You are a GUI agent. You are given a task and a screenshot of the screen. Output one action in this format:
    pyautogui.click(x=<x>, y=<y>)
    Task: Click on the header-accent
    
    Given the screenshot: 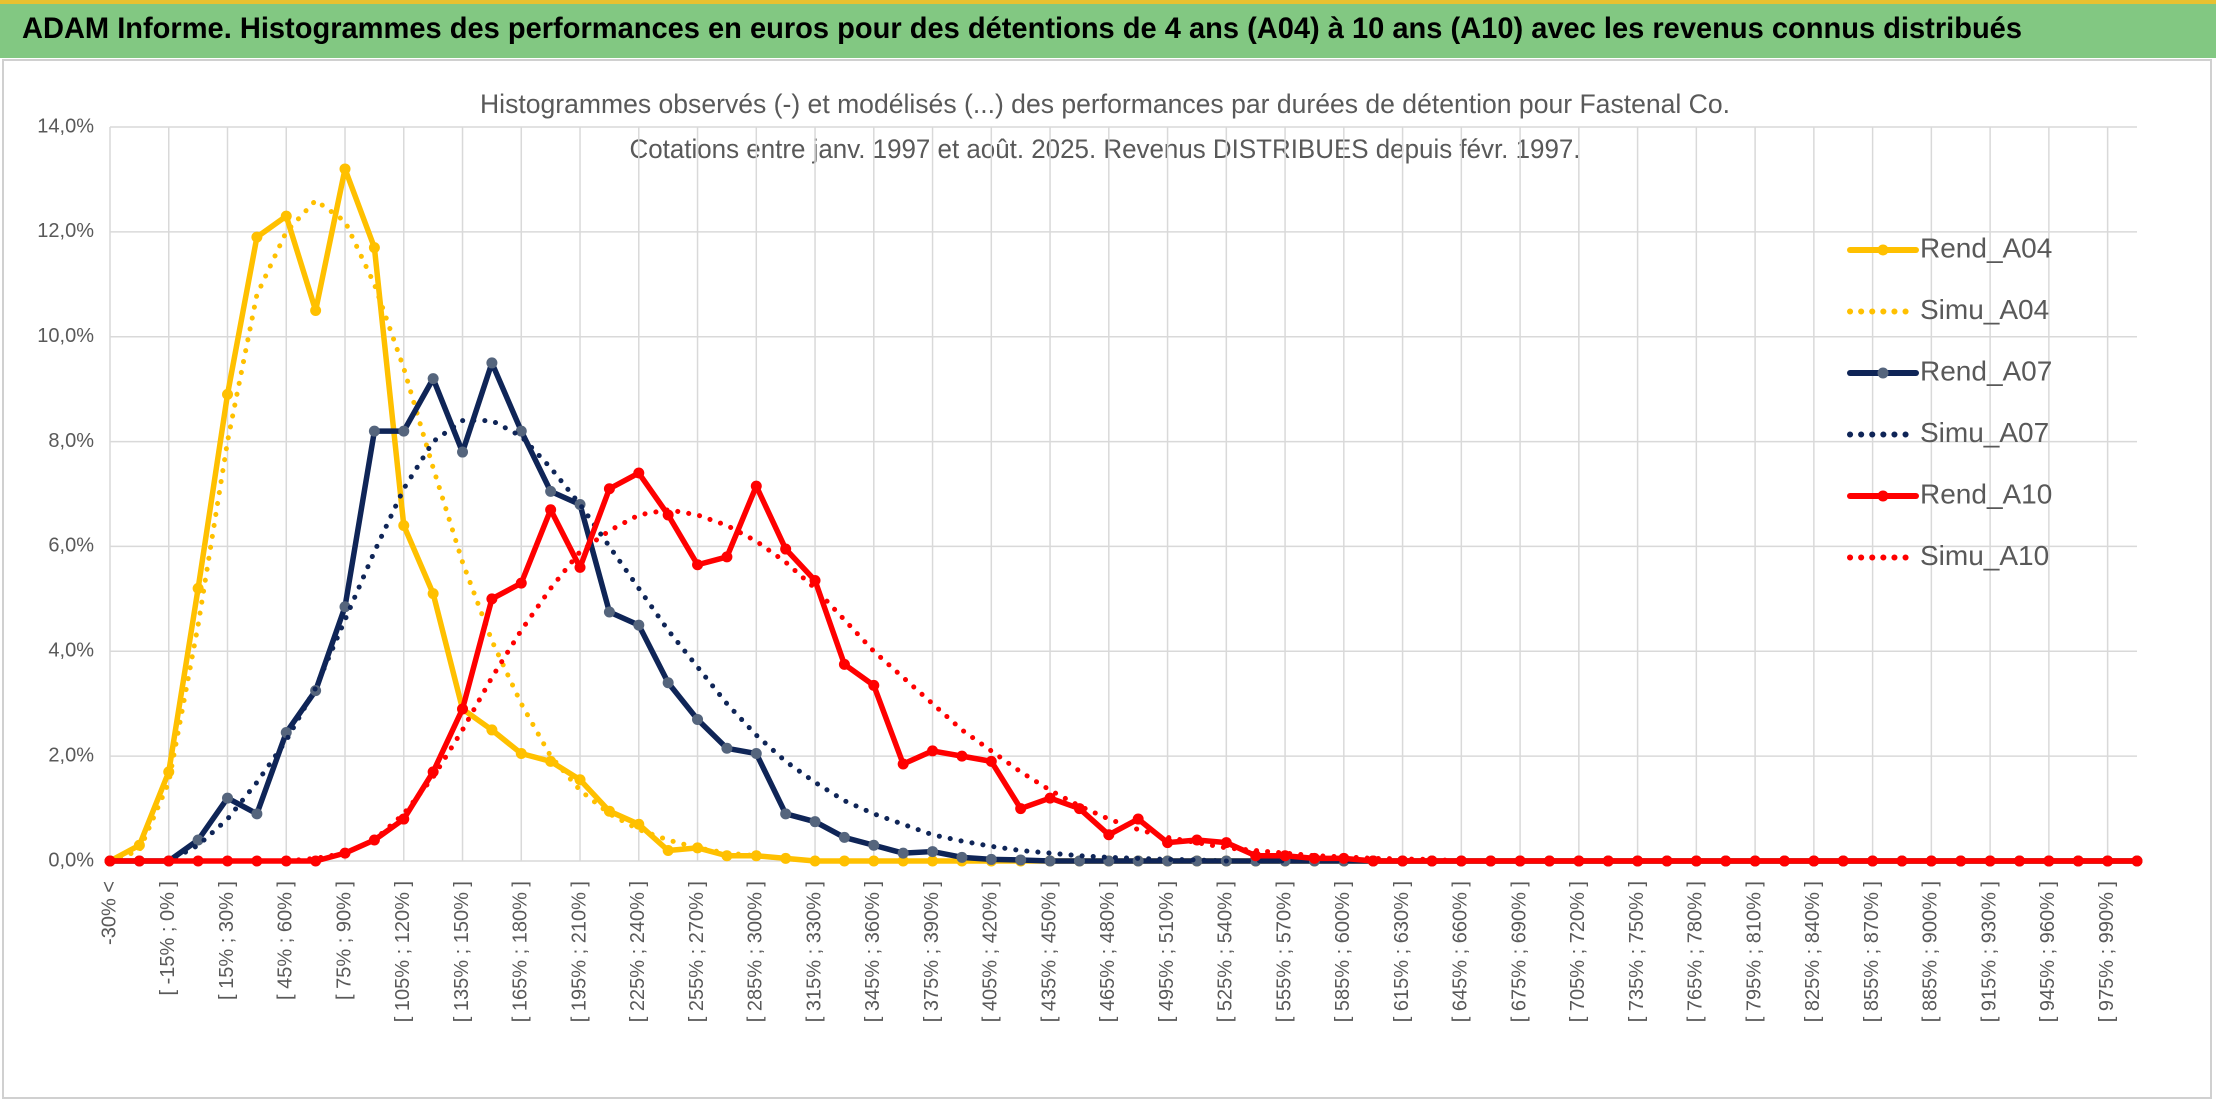 What is the action you would take?
    pyautogui.click(x=1108, y=2)
    